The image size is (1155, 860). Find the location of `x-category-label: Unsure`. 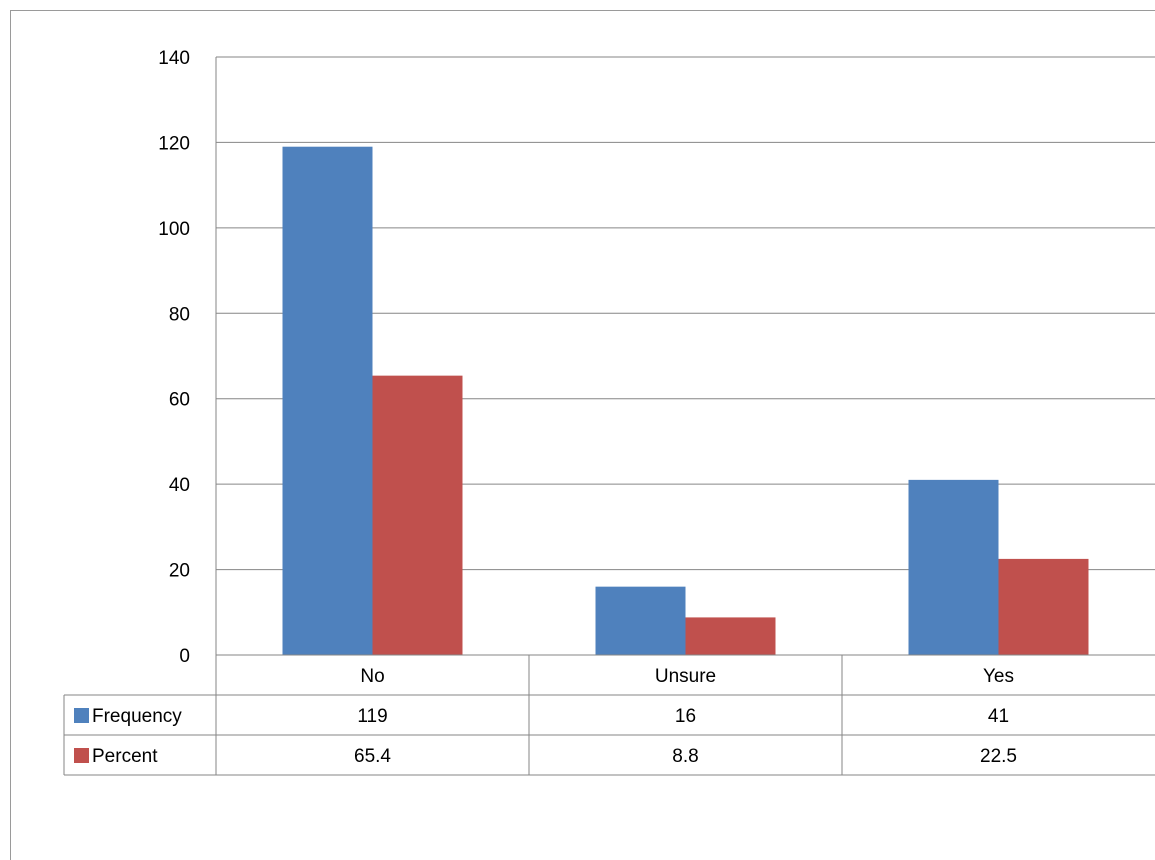

x-category-label: Unsure is located at coordinates (685, 676).